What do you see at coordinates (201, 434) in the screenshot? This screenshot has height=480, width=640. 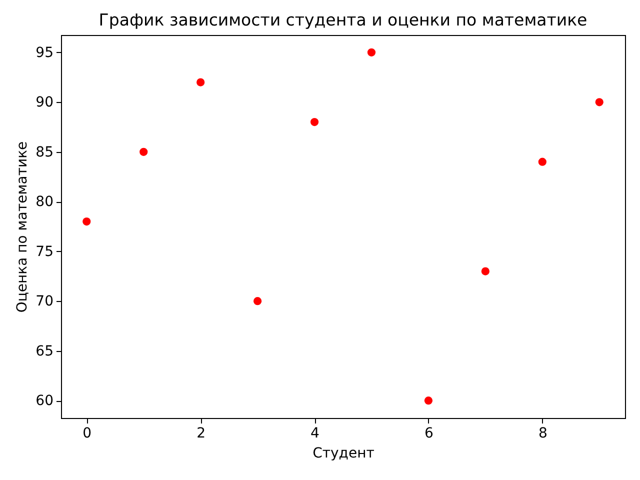 I see `x-tick-label: 2` at bounding box center [201, 434].